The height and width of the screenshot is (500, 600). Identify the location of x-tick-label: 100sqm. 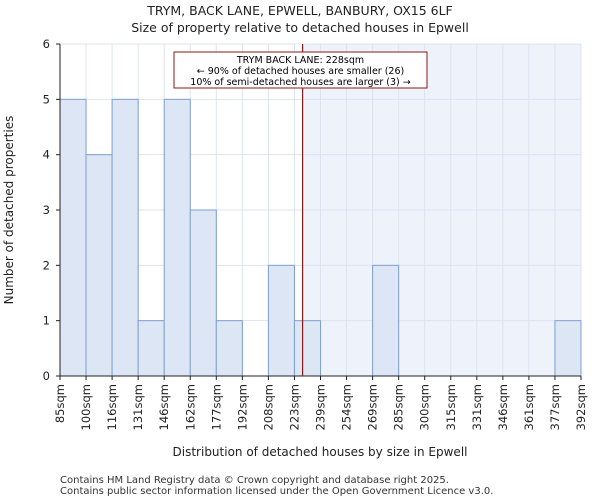
(86, 407).